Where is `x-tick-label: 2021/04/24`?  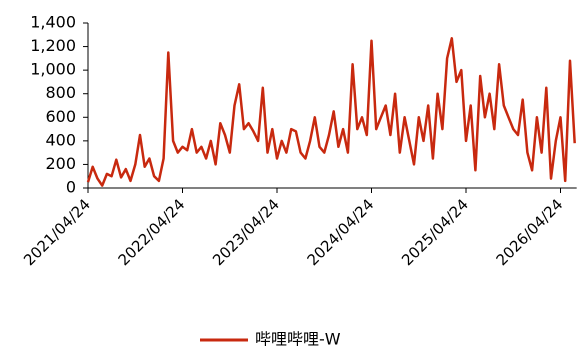
x-tick-label: 2021/04/24 is located at coordinates (57, 232).